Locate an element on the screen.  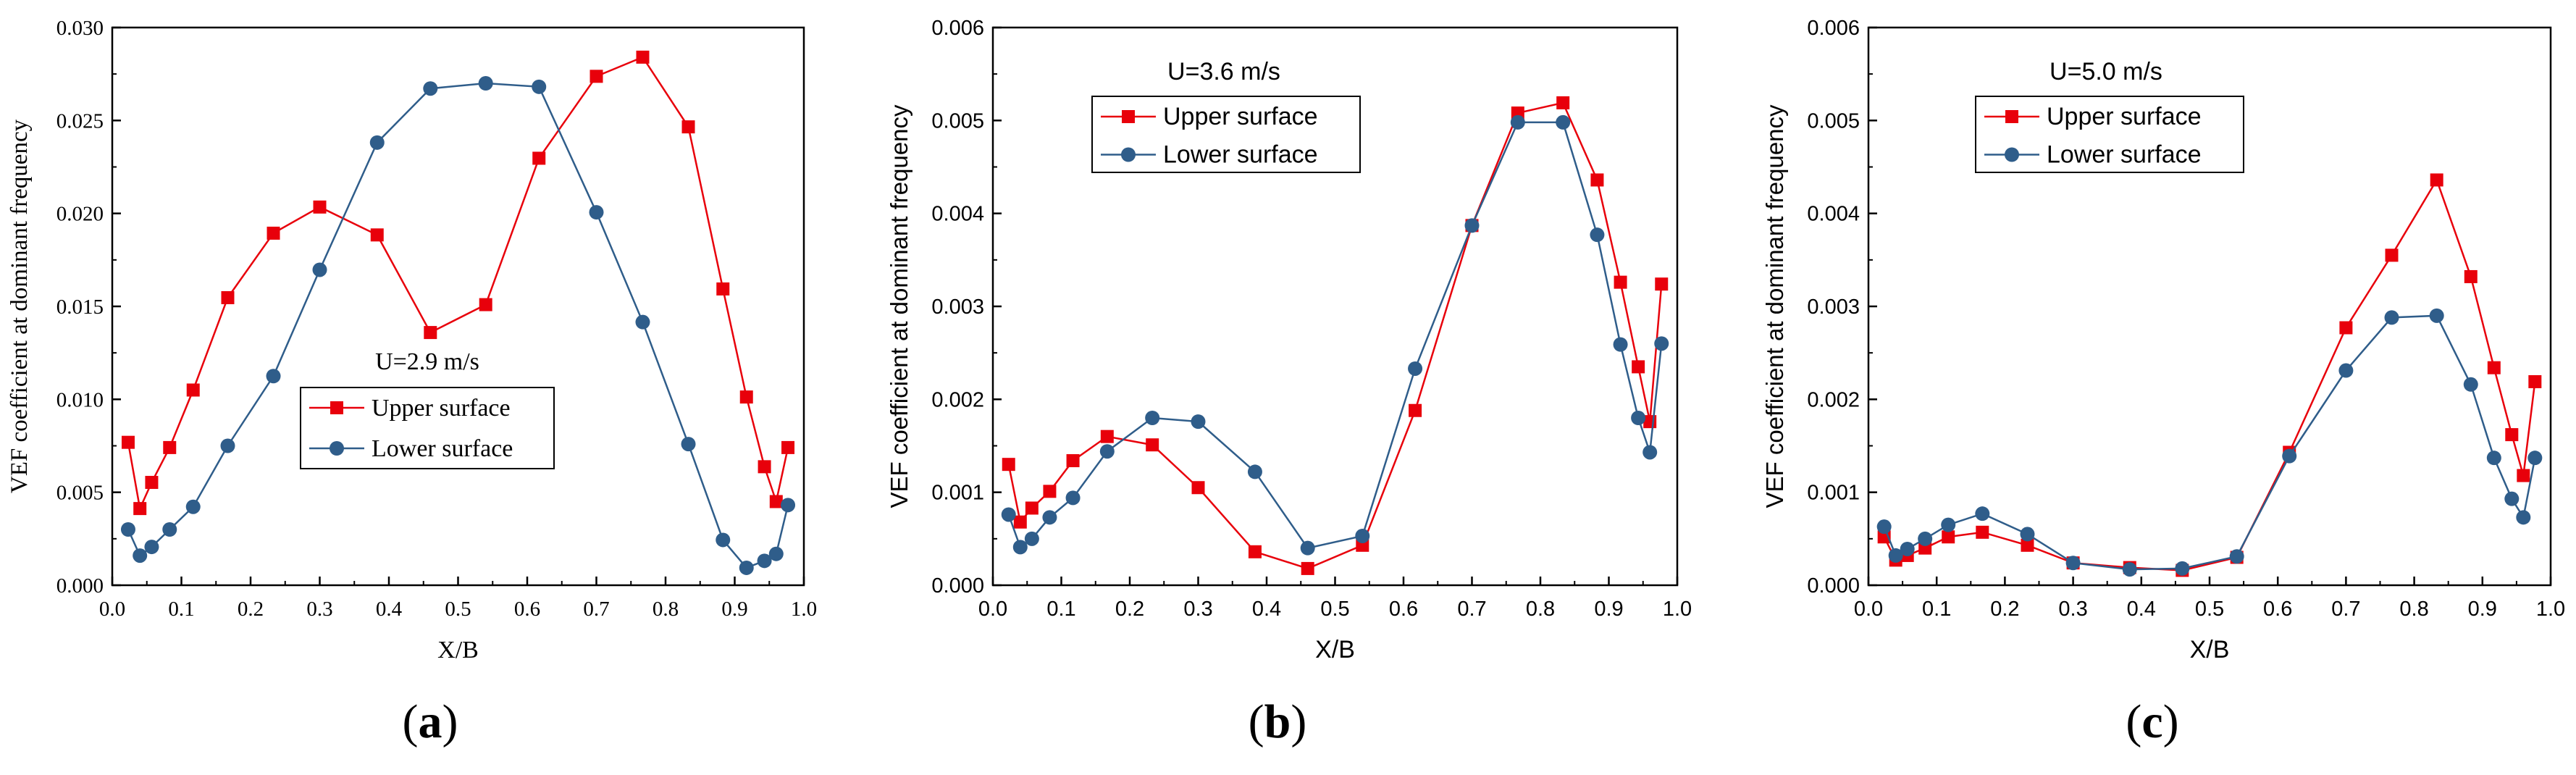
y-axis-label: VEF coefficient at dominant frequency is located at coordinates (1774, 306).